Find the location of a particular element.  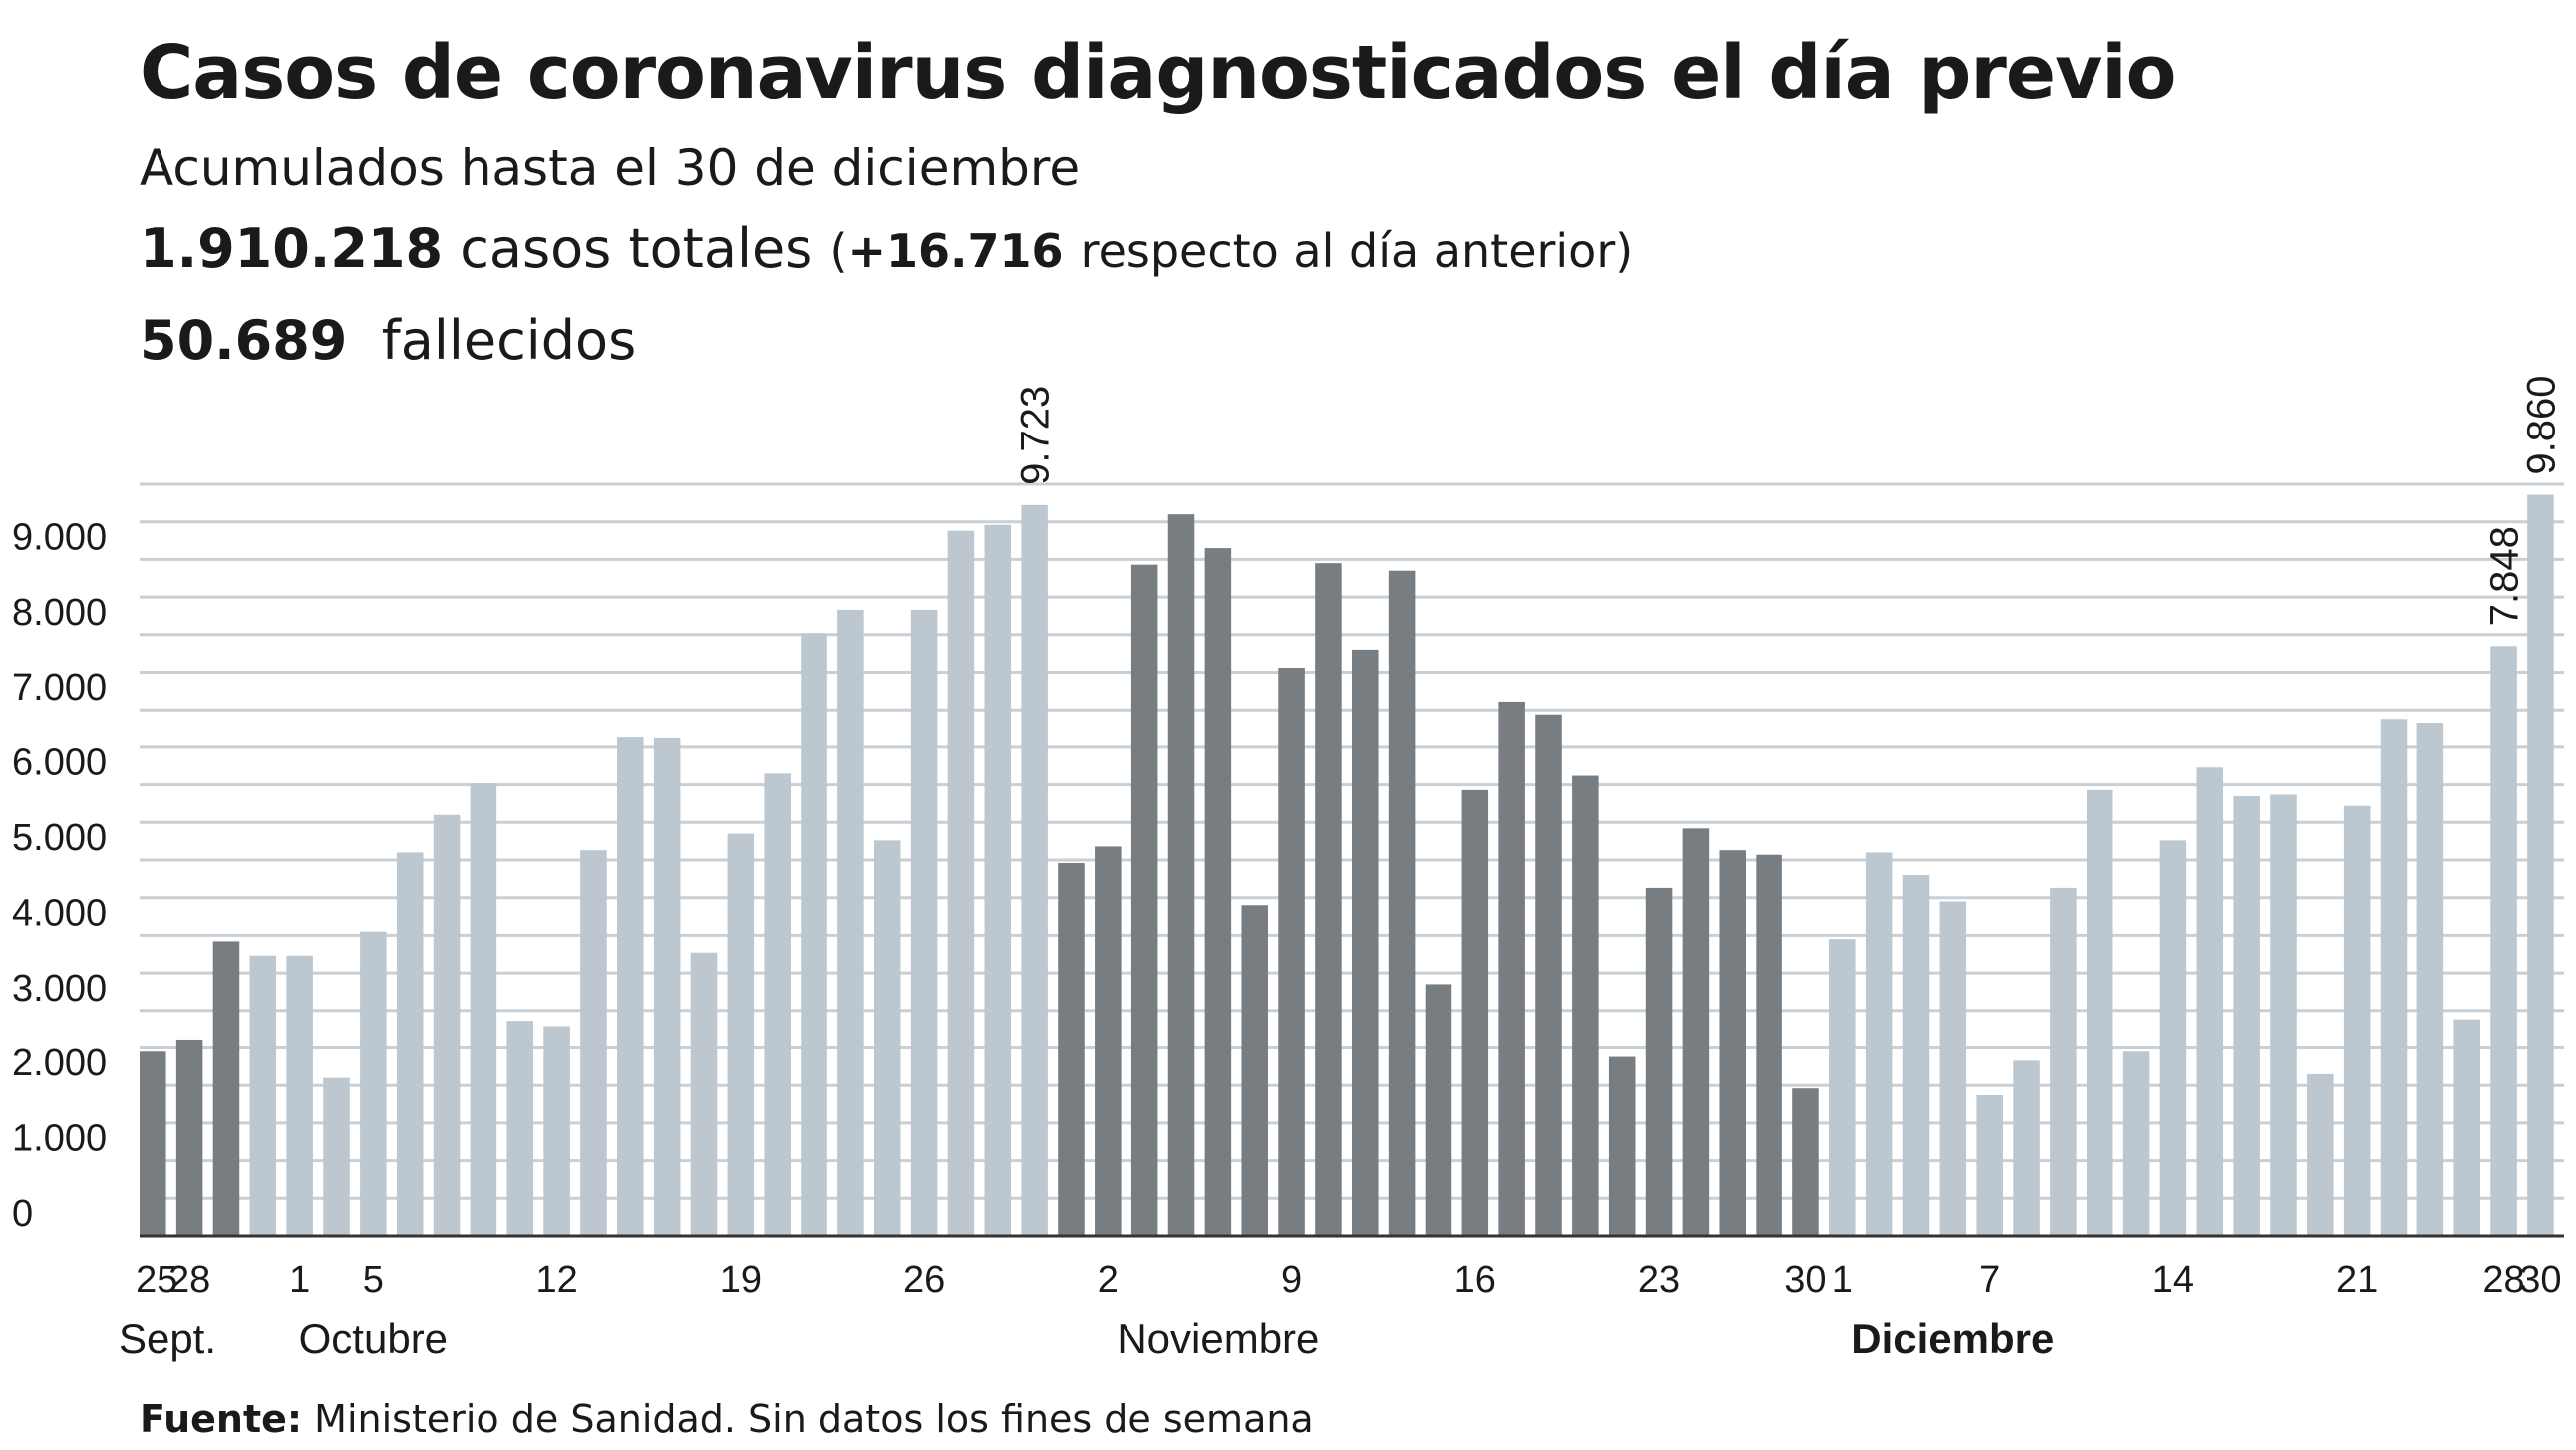

x-tick-label: 7 is located at coordinates (1989, 1280).